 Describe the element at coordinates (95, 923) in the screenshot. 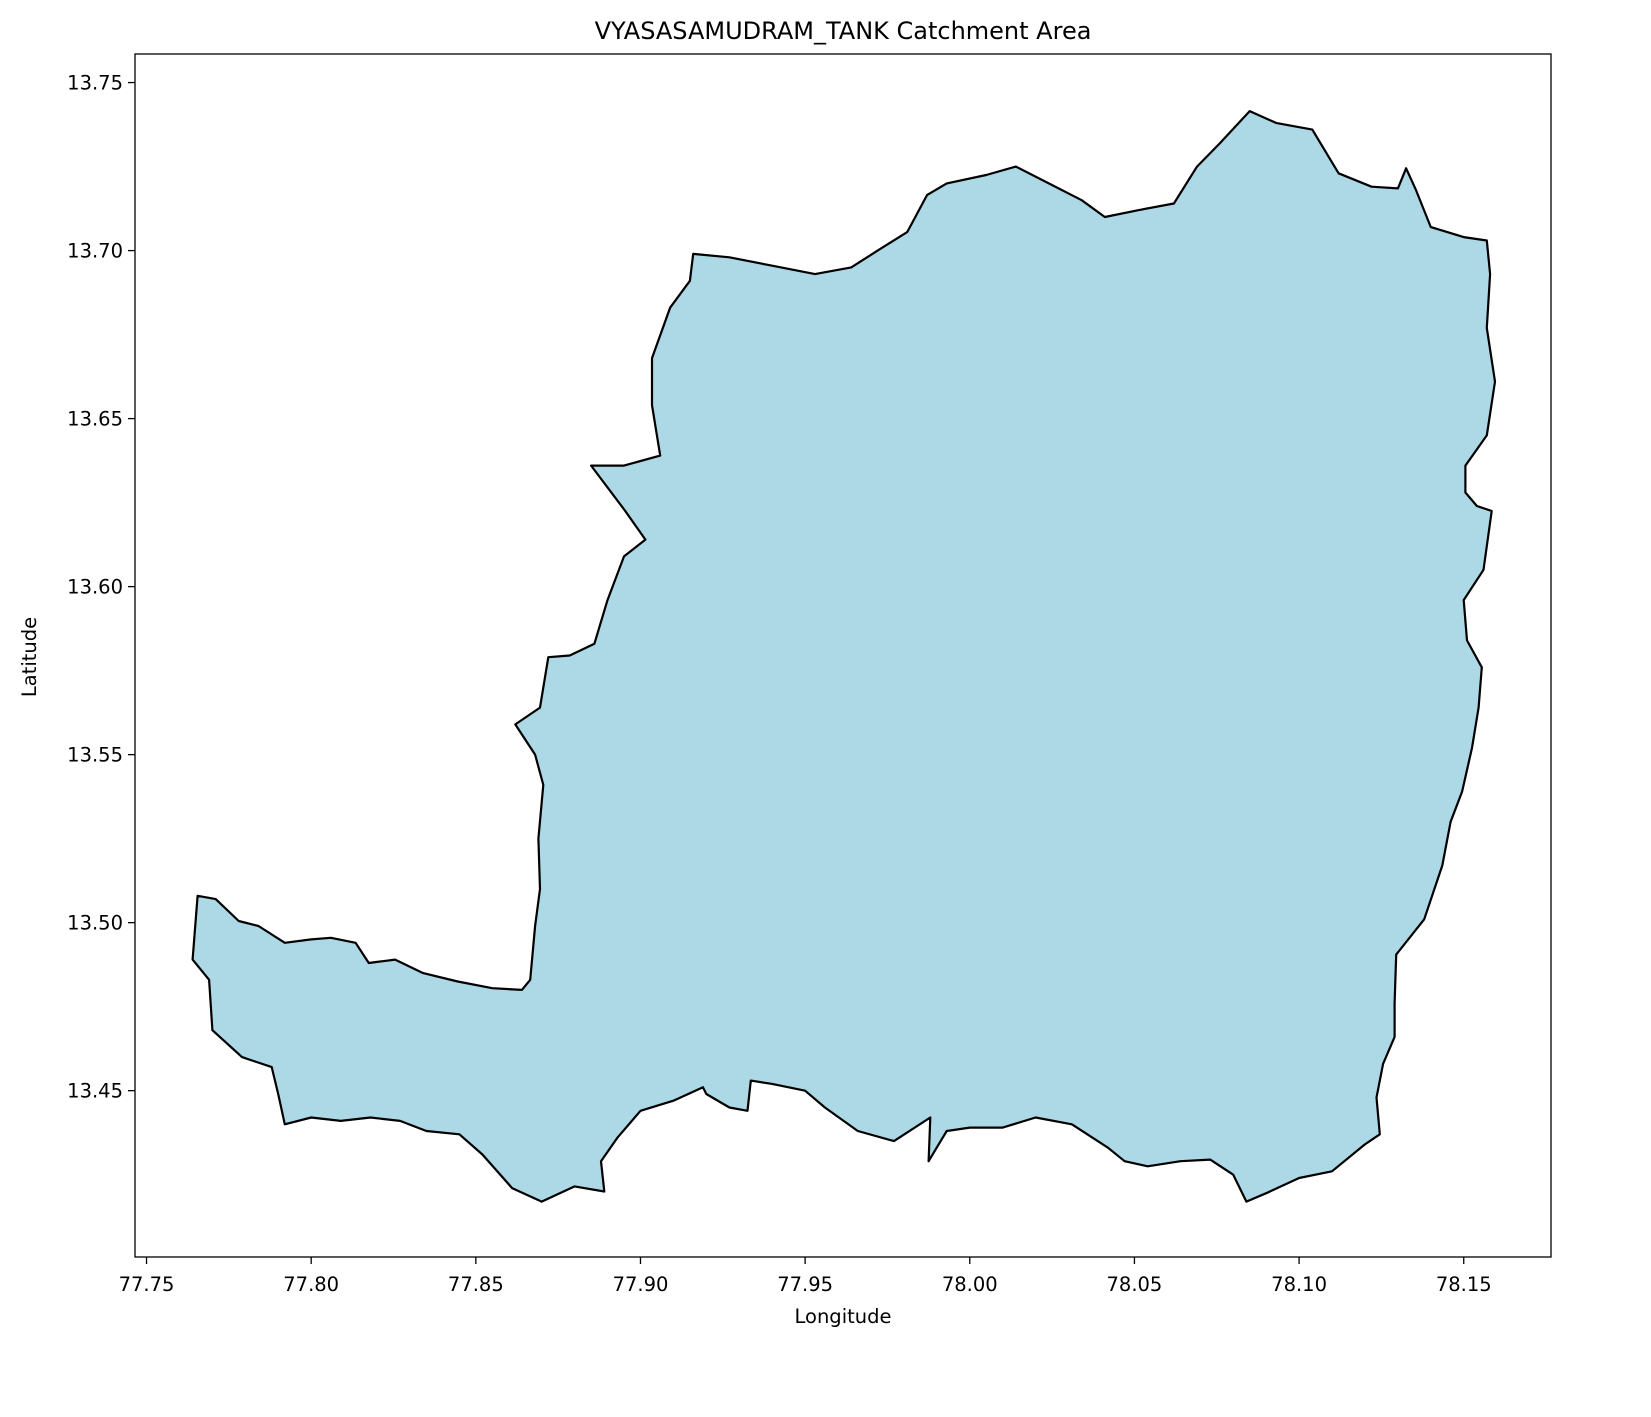

I see `y-tick-label: 13.50` at that location.